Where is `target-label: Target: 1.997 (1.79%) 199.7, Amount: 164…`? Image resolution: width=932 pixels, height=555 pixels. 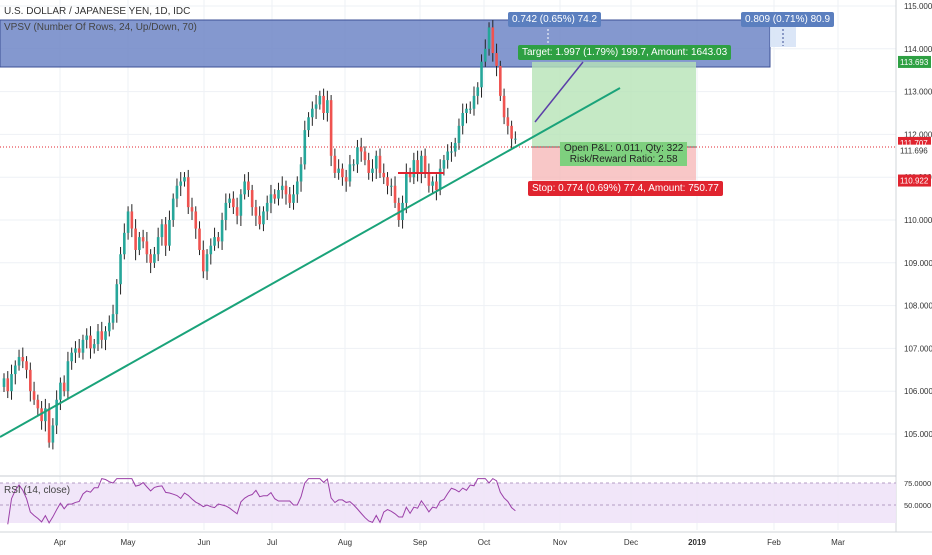
target-label: Target: 1.997 (1.79%) 199.7, Amount: 164… is located at coordinates (625, 52).